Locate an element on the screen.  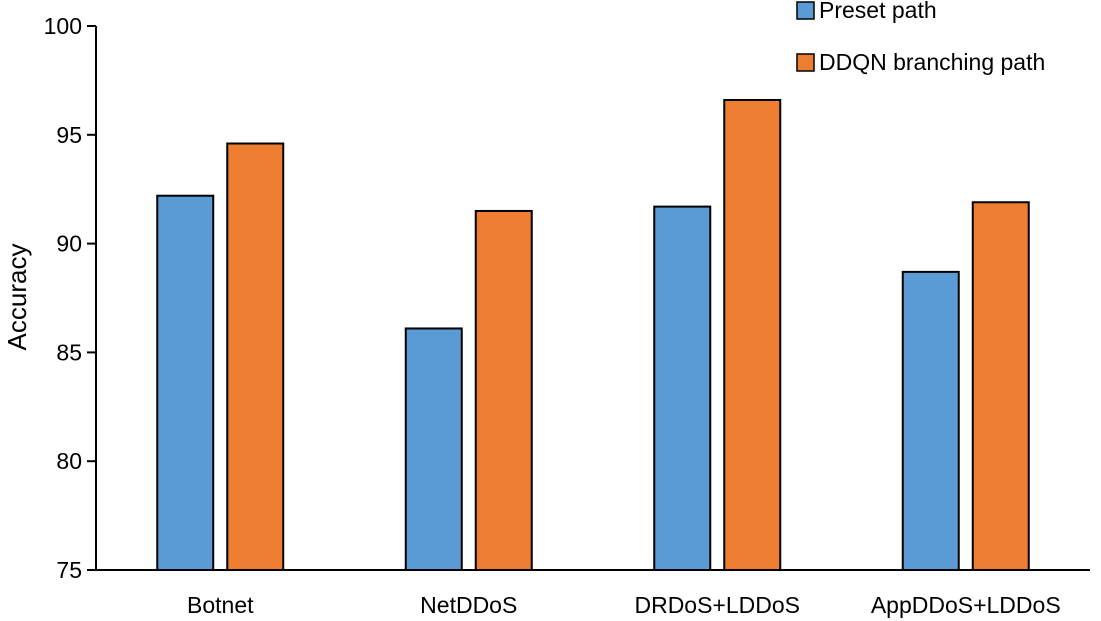
y-tick-label: 90 is located at coordinates (69, 244).